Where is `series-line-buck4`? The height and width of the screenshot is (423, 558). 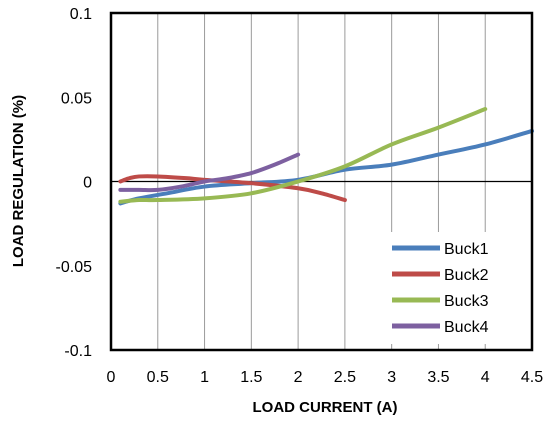 series-line-buck4 is located at coordinates (209, 172).